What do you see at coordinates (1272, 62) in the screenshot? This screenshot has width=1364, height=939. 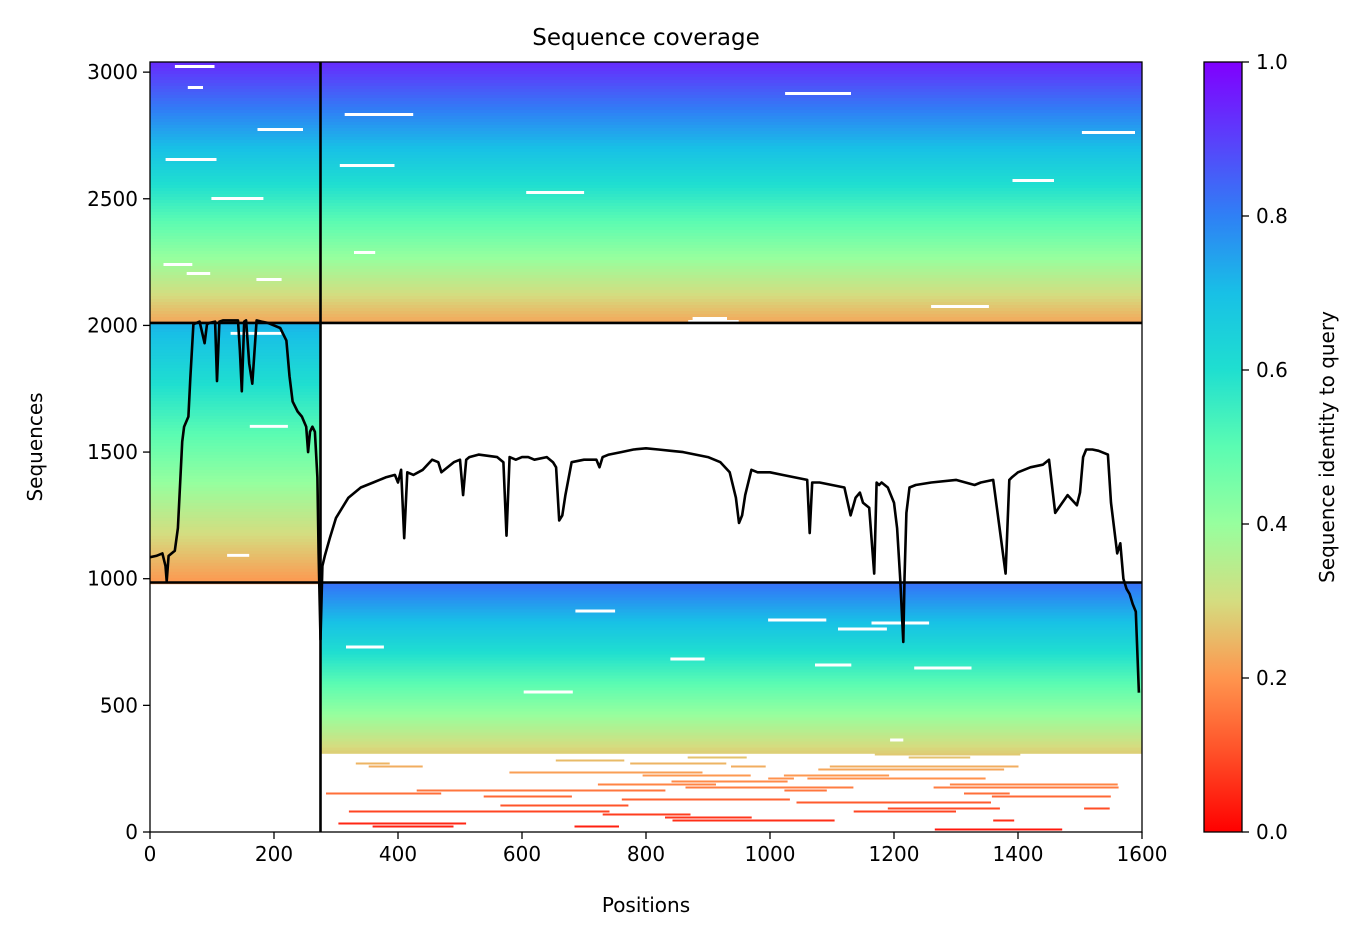 I see `colorbar-tick-label: 1.0` at bounding box center [1272, 62].